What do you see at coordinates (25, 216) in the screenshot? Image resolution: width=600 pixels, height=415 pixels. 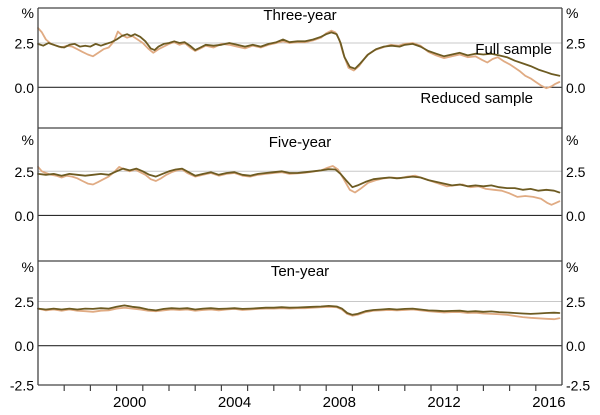 I see `y-axis-label-left-panel-1: 0.0` at bounding box center [25, 216].